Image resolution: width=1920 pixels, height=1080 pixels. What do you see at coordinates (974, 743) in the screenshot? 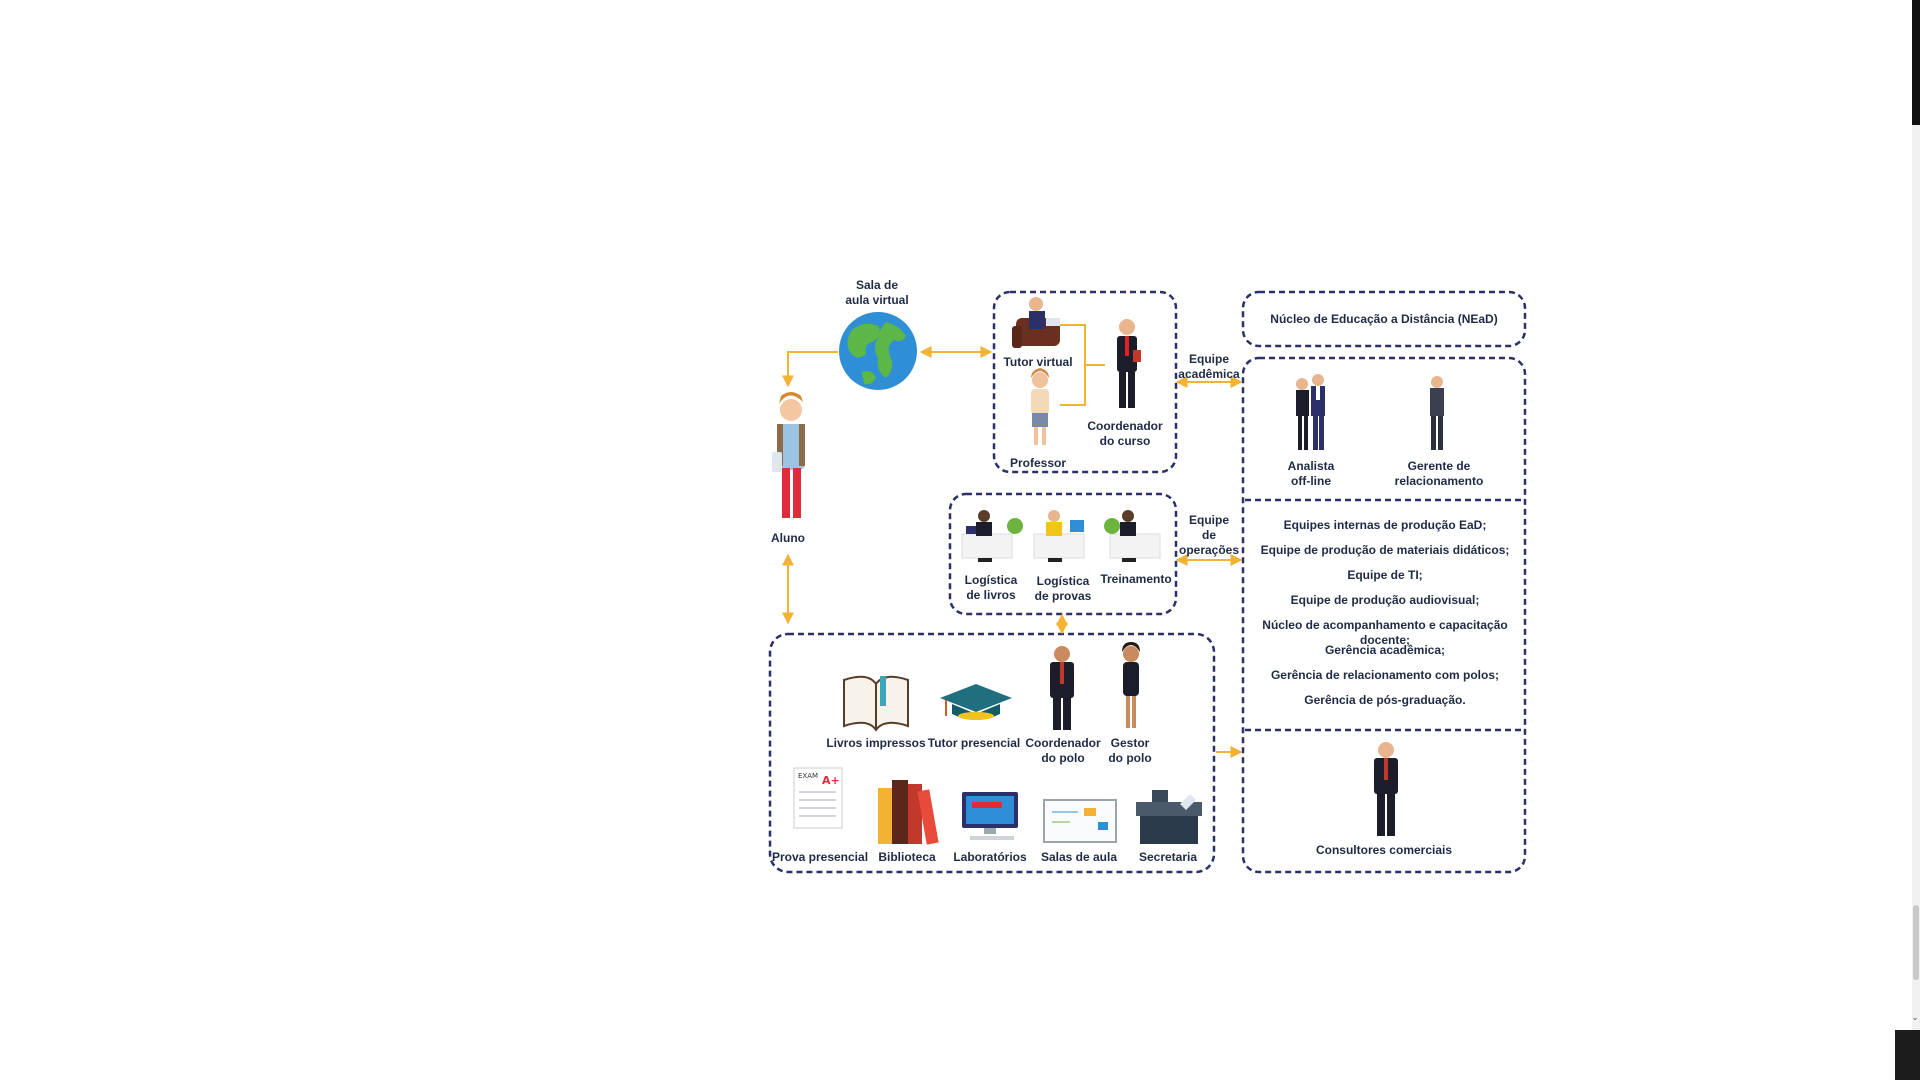
I see `label-onsite-tutor: Tutor presencial` at bounding box center [974, 743].